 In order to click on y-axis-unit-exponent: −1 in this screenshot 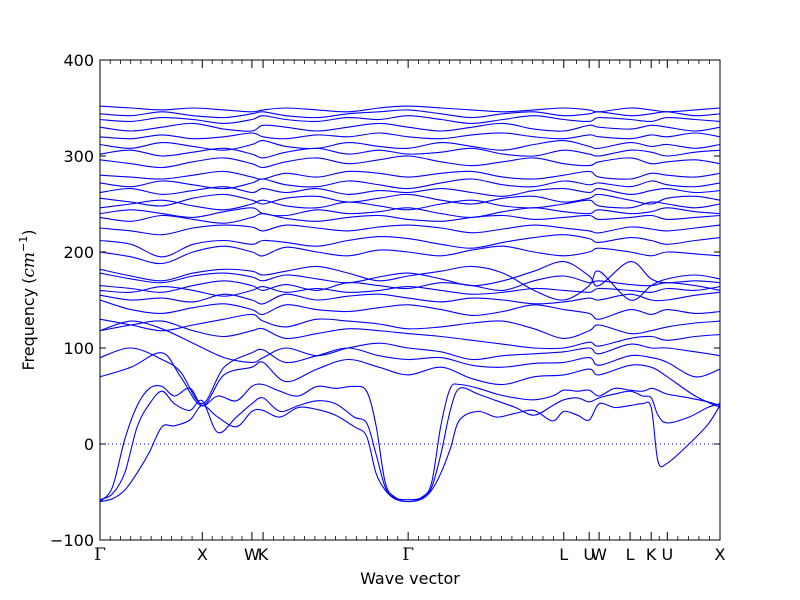, I will do `click(23, 244)`.